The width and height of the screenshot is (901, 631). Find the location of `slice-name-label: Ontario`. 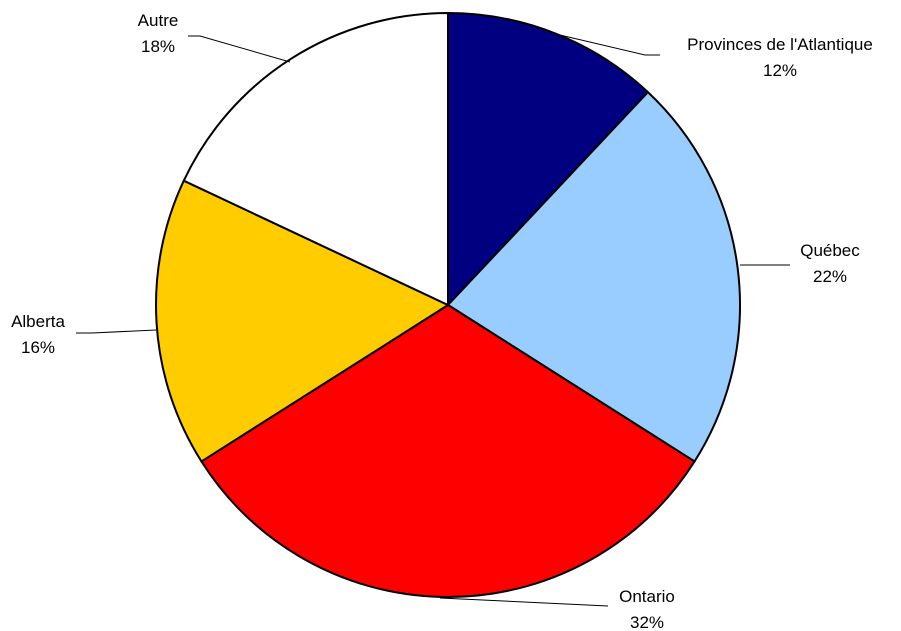

slice-name-label: Ontario is located at coordinates (647, 596).